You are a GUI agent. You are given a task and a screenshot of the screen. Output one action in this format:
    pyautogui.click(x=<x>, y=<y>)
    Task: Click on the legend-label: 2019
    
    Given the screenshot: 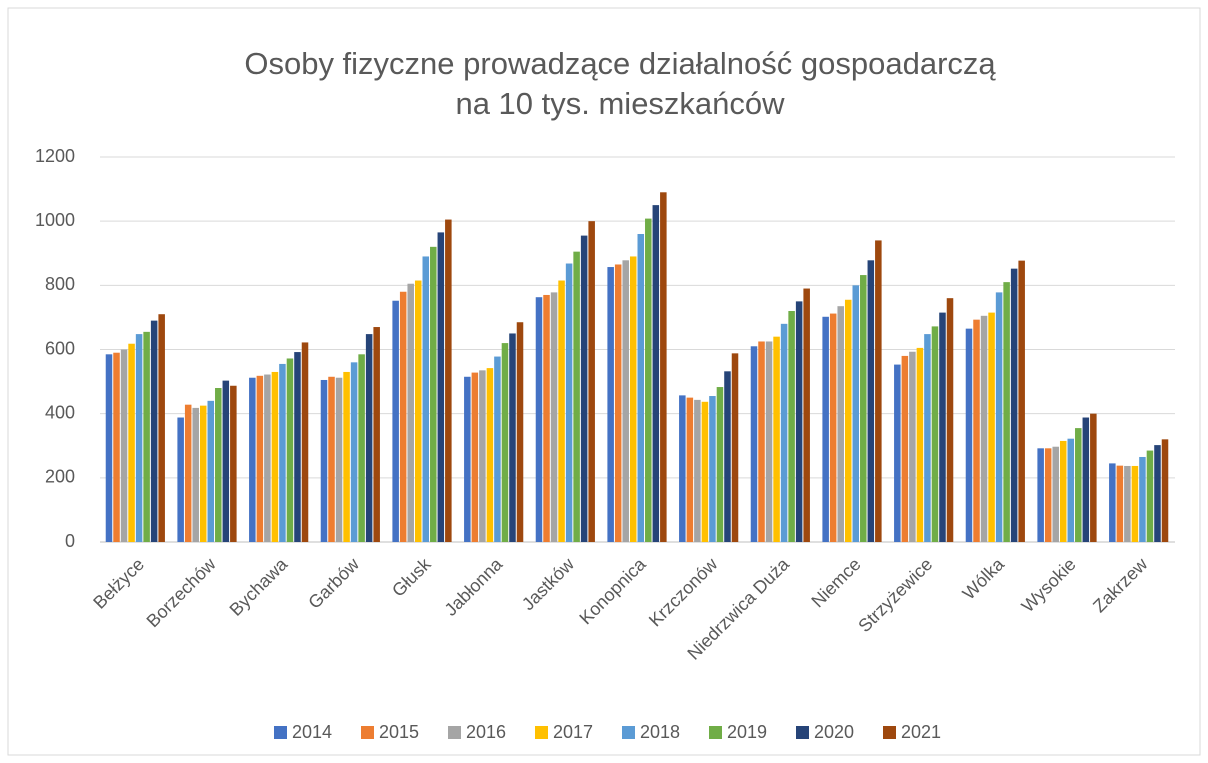 What is the action you would take?
    pyautogui.click(x=747, y=732)
    